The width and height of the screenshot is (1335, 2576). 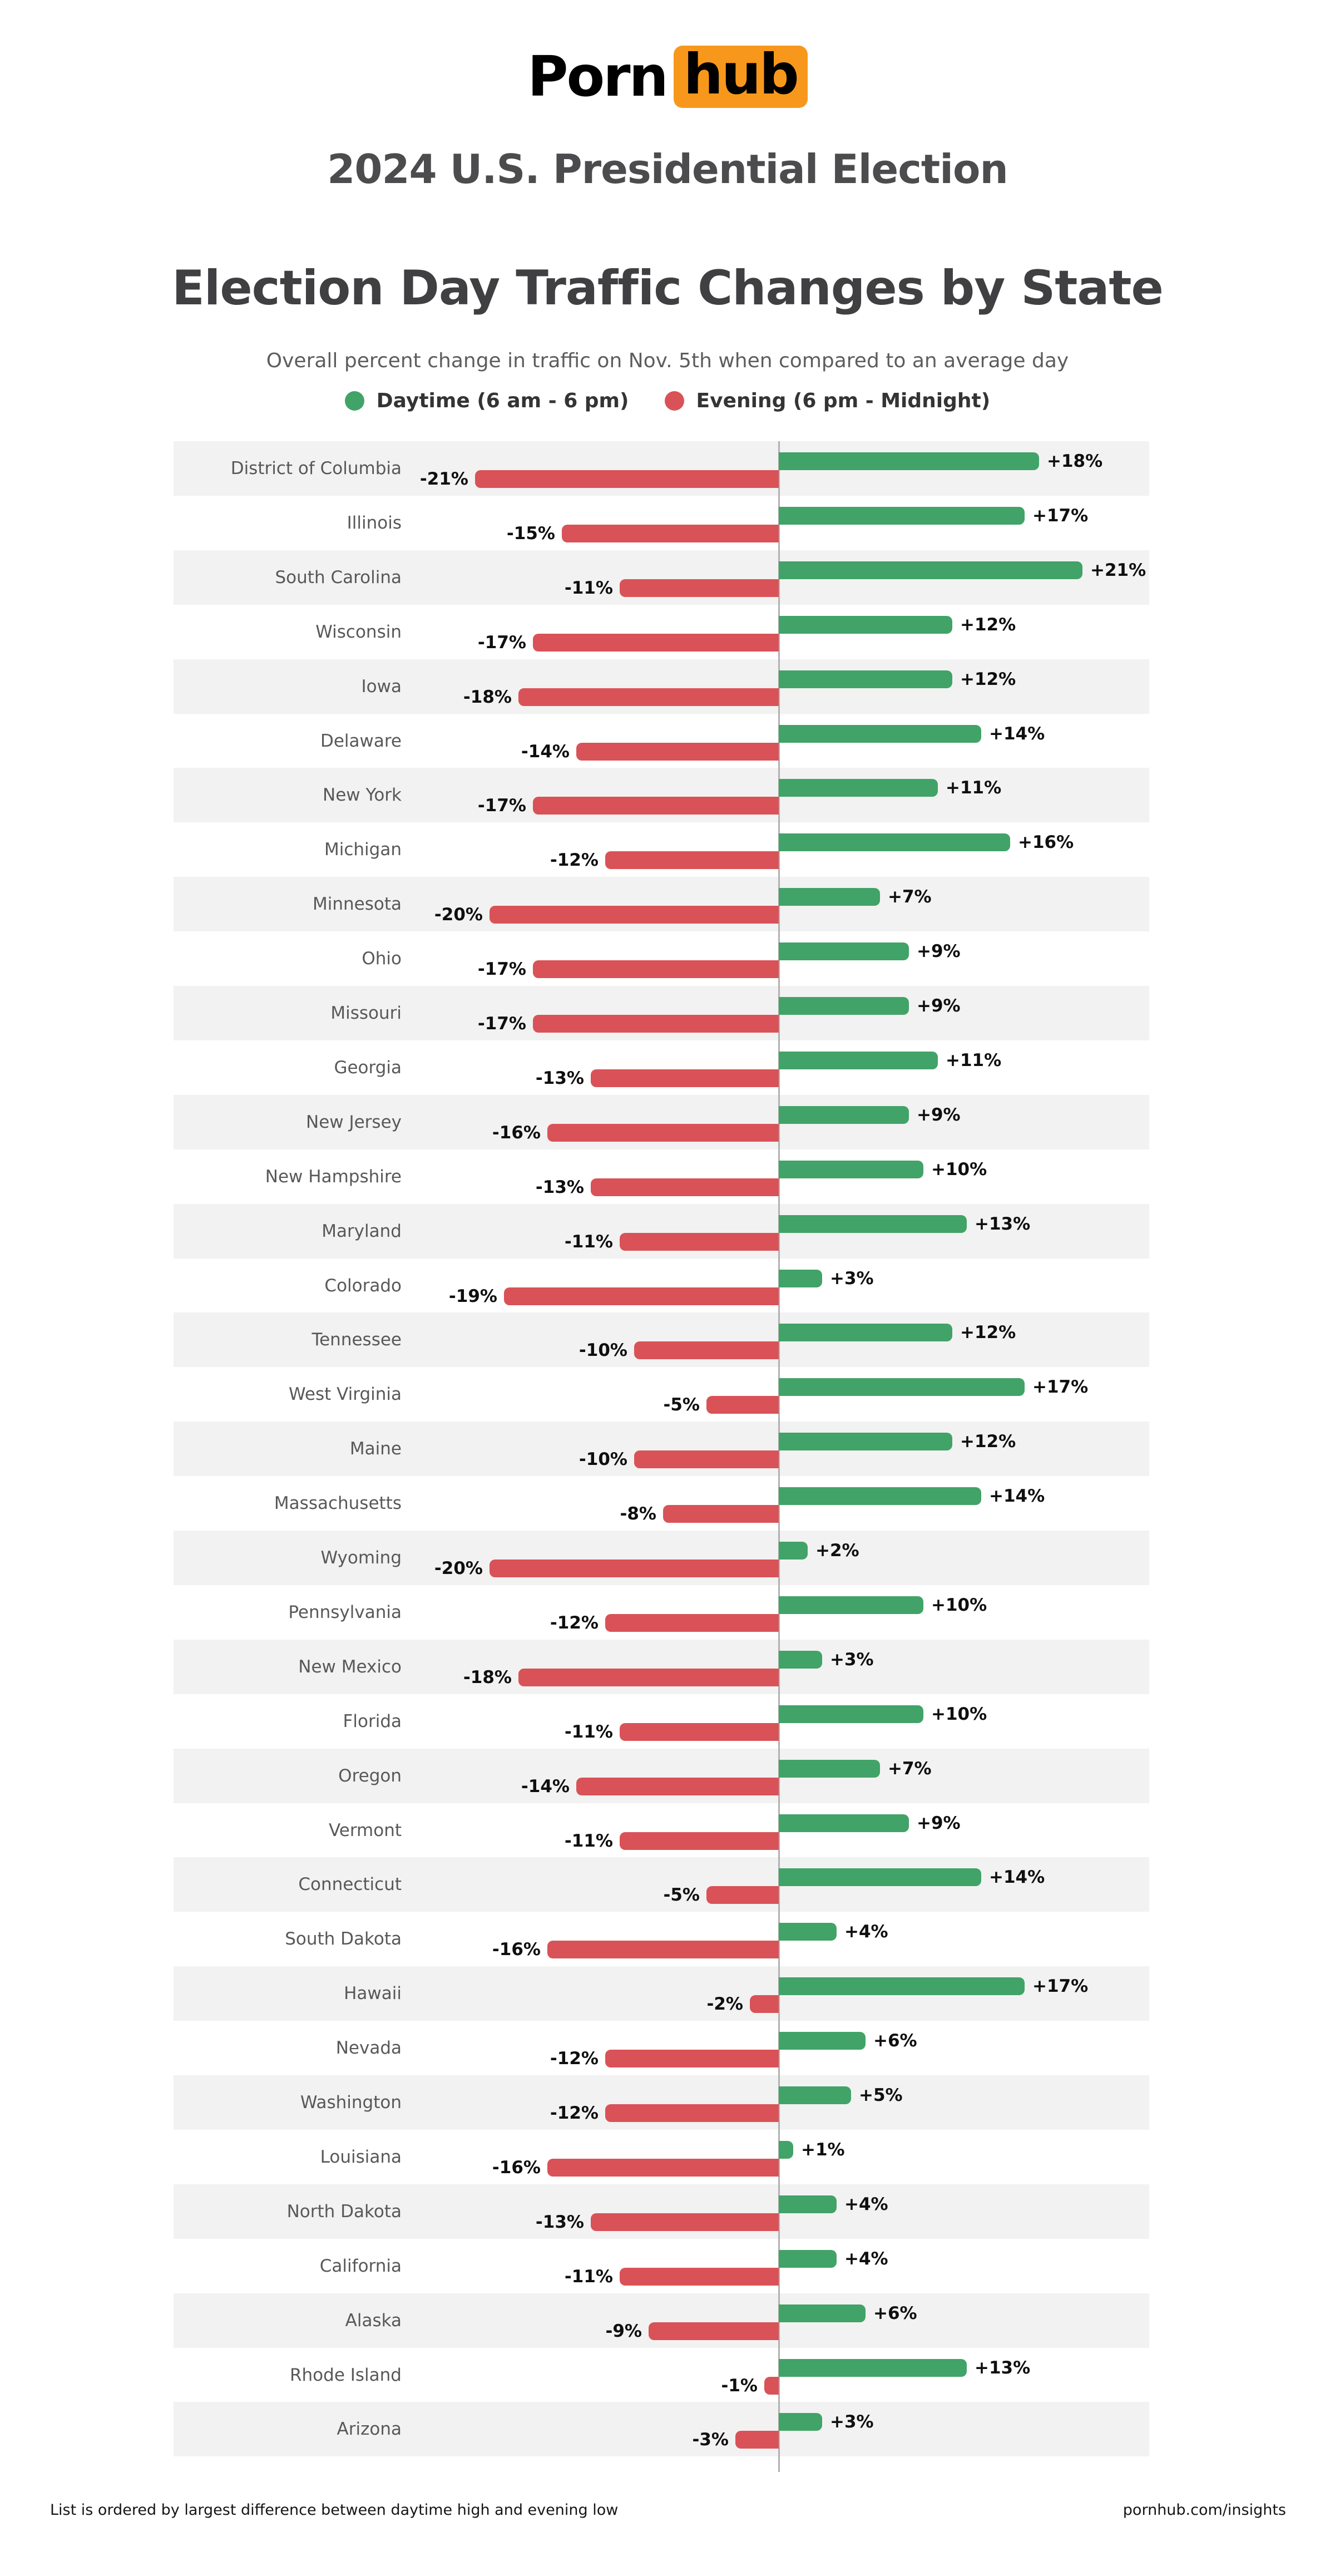 What do you see at coordinates (661, 1775) in the screenshot?
I see `chart-row: Oregon +7% -14%` at bounding box center [661, 1775].